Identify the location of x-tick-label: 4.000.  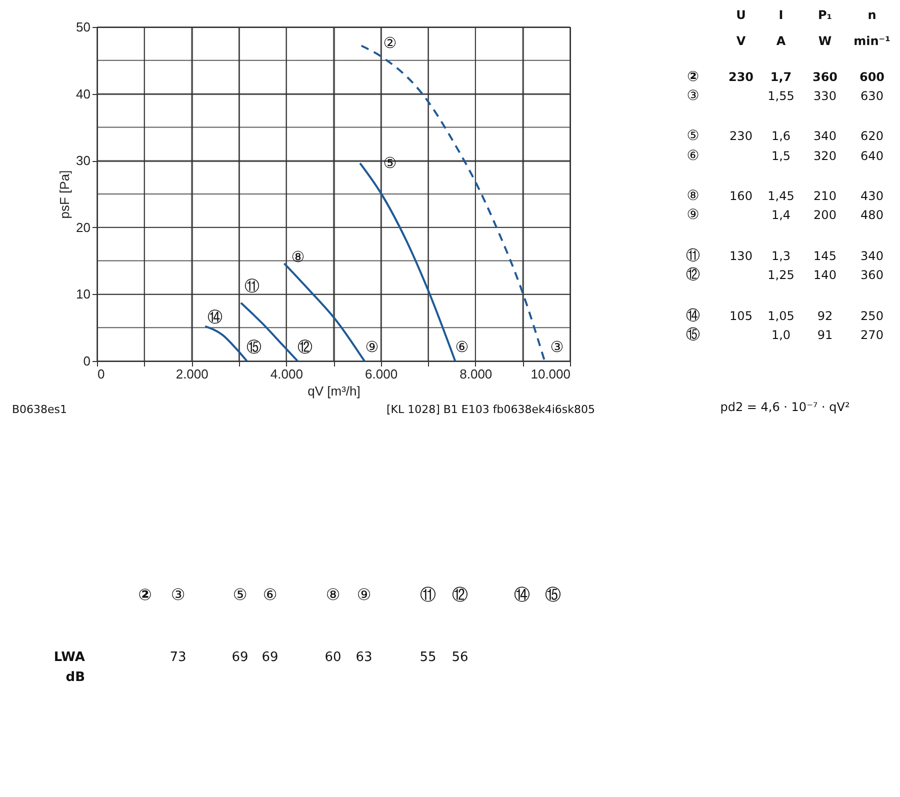
(286, 374).